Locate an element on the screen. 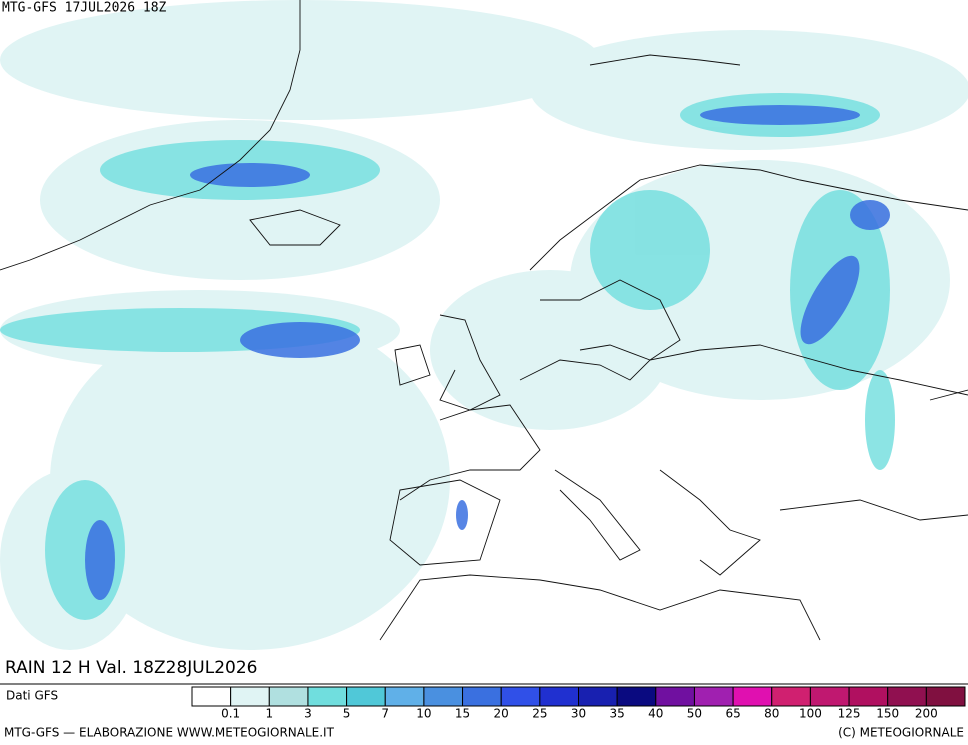 The width and height of the screenshot is (968, 745). legend-label: 40 is located at coordinates (655, 714).